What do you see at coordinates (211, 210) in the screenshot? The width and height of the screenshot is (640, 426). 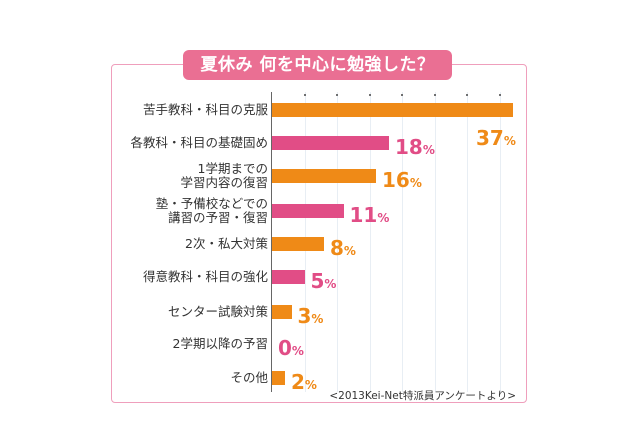 I see `category-label: 塾・予備校などでの 講習の予習・復習` at bounding box center [211, 210].